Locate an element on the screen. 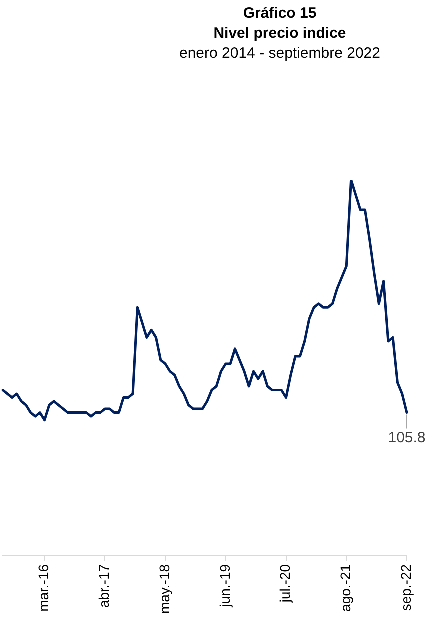 This screenshot has height=617, width=440. x-tick-label: jul.-20 is located at coordinates (285, 584).